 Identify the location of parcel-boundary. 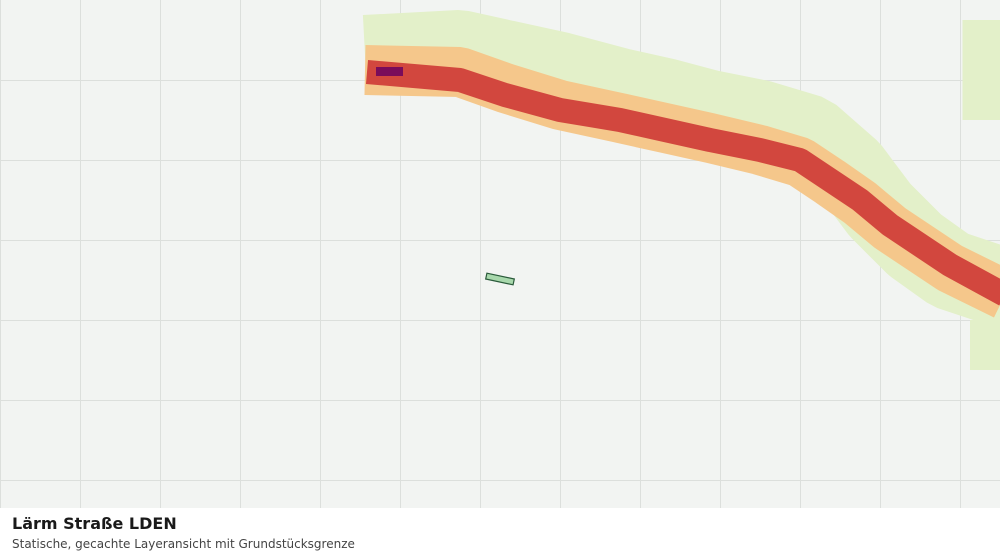
(500, 279).